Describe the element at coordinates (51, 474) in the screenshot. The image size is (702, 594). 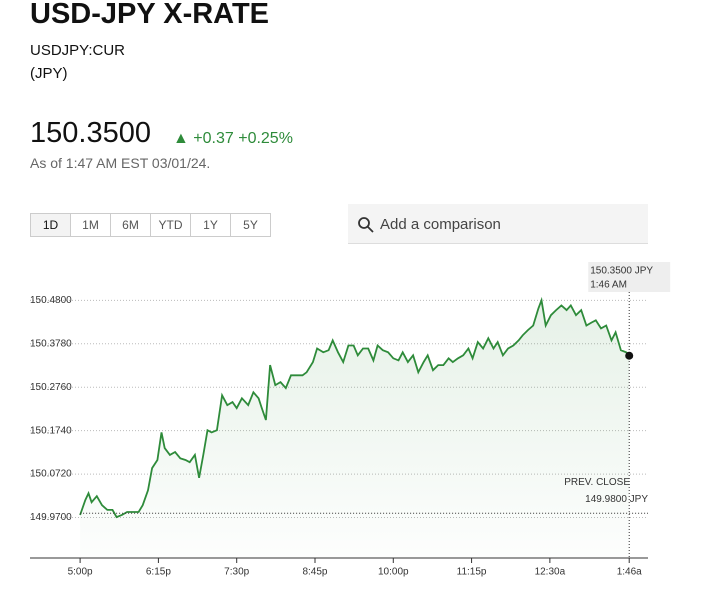
I see `y-tick-label: 150.0720` at that location.